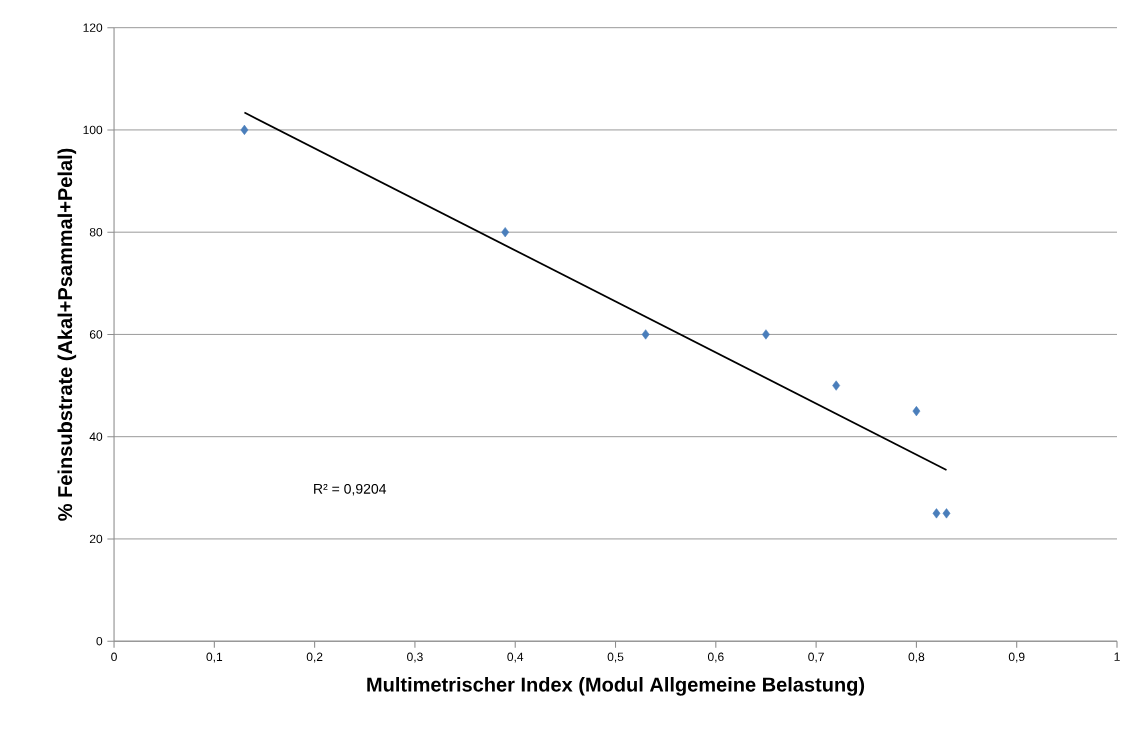 This screenshot has width=1131, height=734. I want to click on x-axis-title: Multimetrischer Index (Modul Allgemeine Belastung), so click(616, 686).